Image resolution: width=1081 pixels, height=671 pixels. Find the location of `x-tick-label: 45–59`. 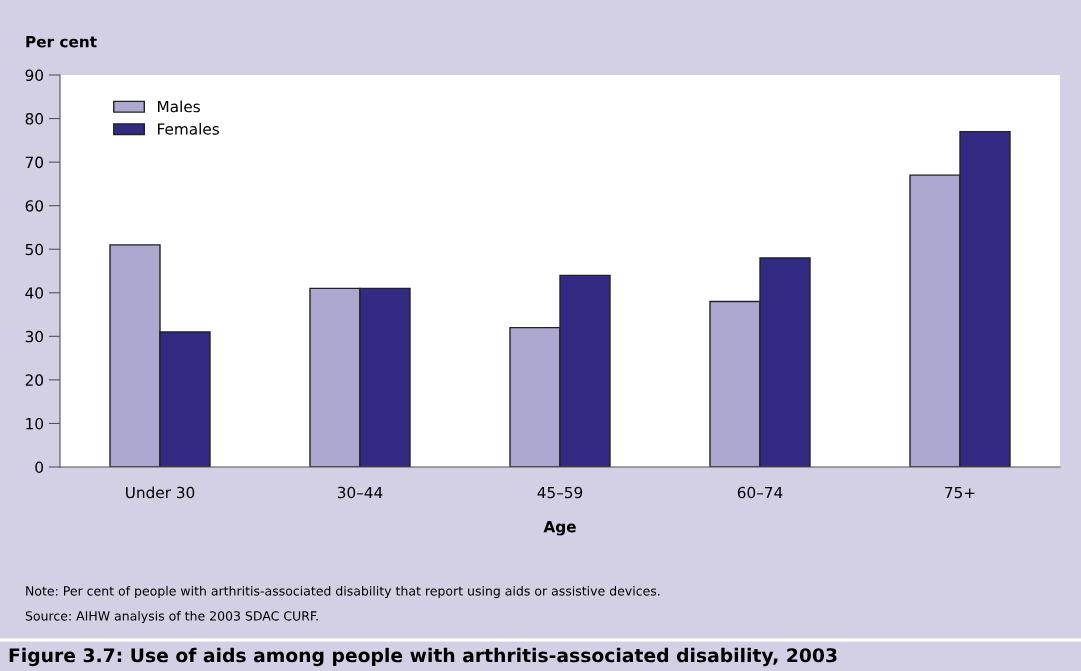

x-tick-label: 45–59 is located at coordinates (560, 492).